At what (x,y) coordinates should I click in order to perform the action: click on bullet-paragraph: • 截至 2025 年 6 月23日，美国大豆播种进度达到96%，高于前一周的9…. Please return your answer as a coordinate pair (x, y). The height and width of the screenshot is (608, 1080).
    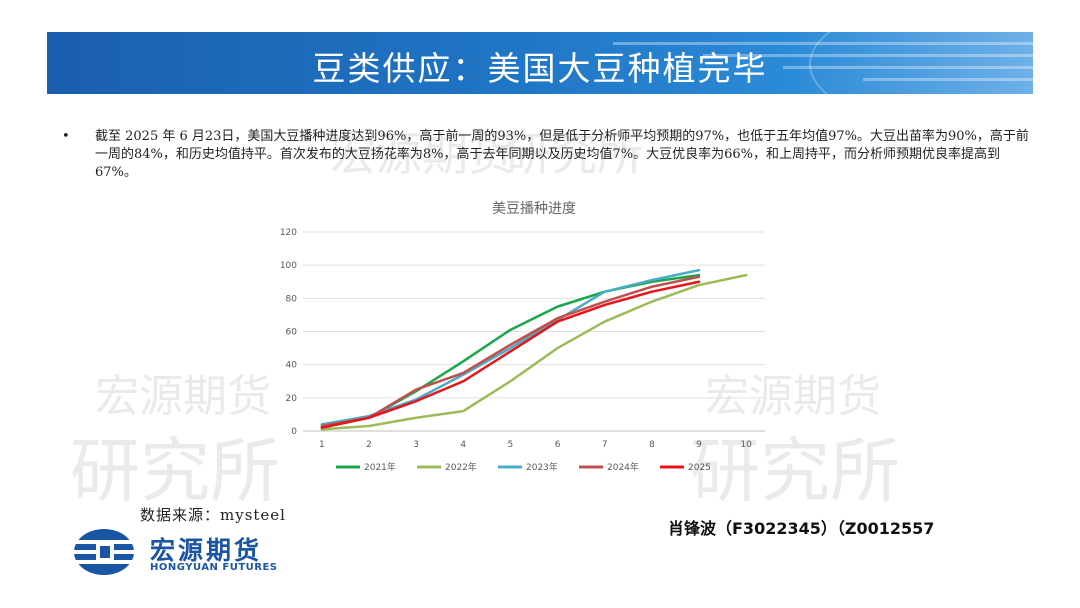
    Looking at the image, I should click on (549, 155).